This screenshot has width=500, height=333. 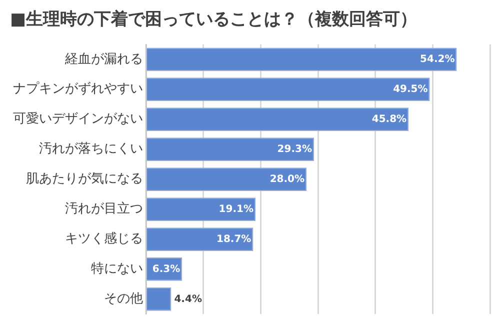 What do you see at coordinates (78, 119) in the screenshot?
I see `y-tick-label: 可愛いデザインがない` at bounding box center [78, 119].